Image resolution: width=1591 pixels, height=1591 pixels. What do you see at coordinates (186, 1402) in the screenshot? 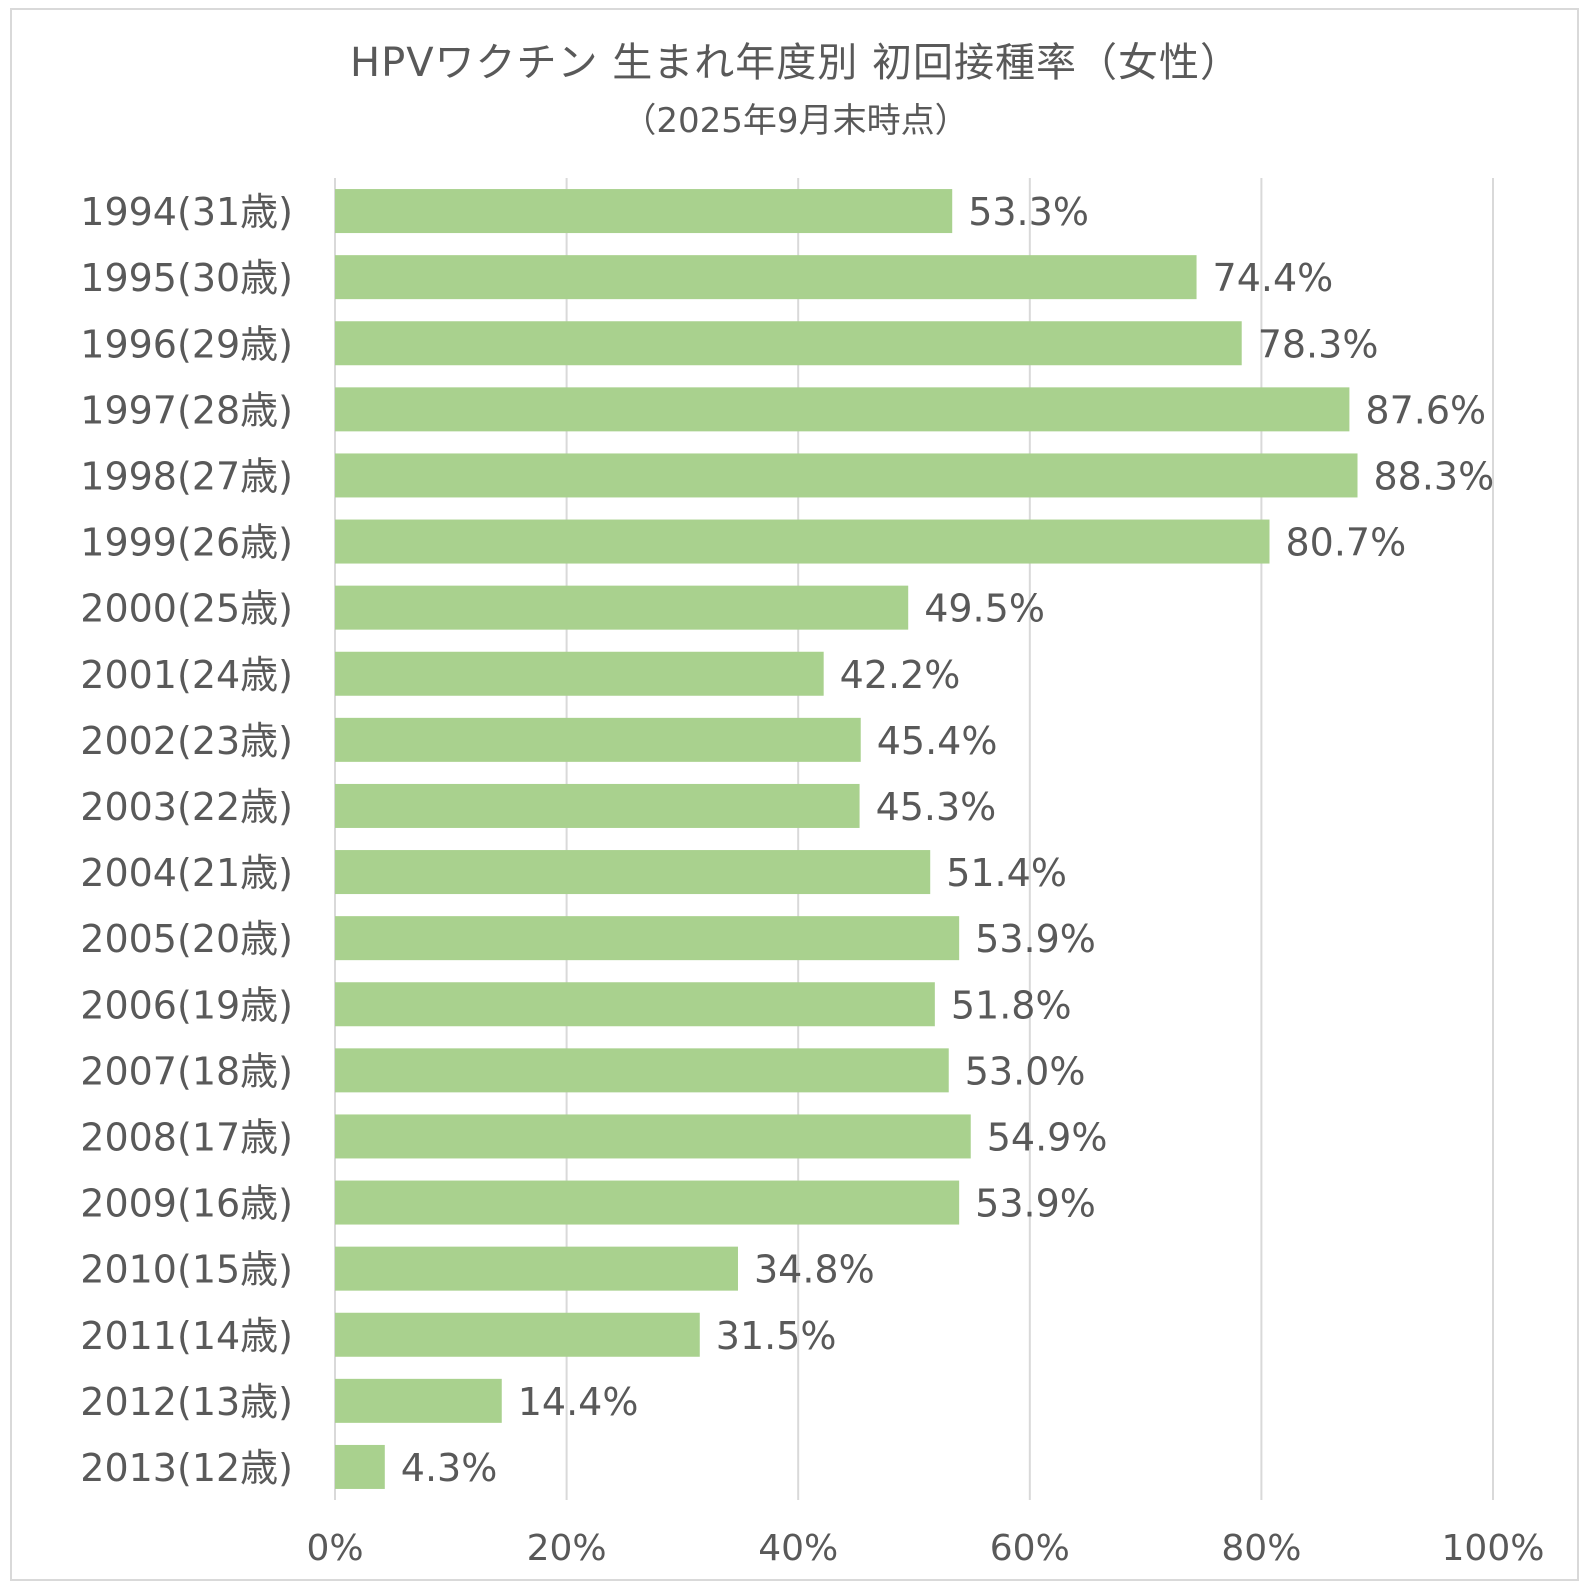
I see `category-label: 2012(13歳)` at bounding box center [186, 1402].